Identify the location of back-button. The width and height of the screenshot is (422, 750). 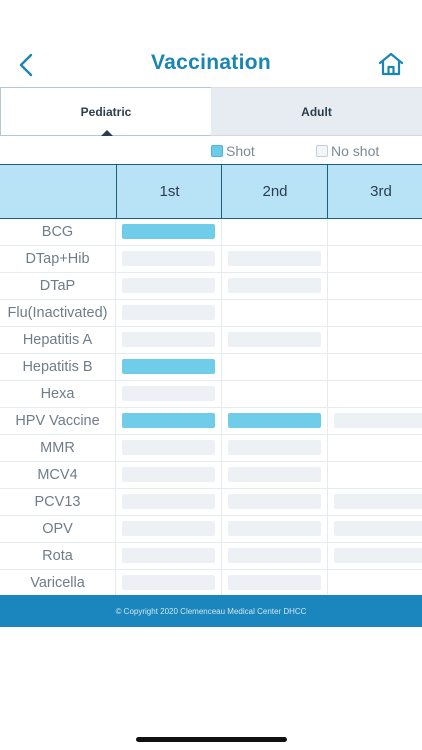
(26, 65).